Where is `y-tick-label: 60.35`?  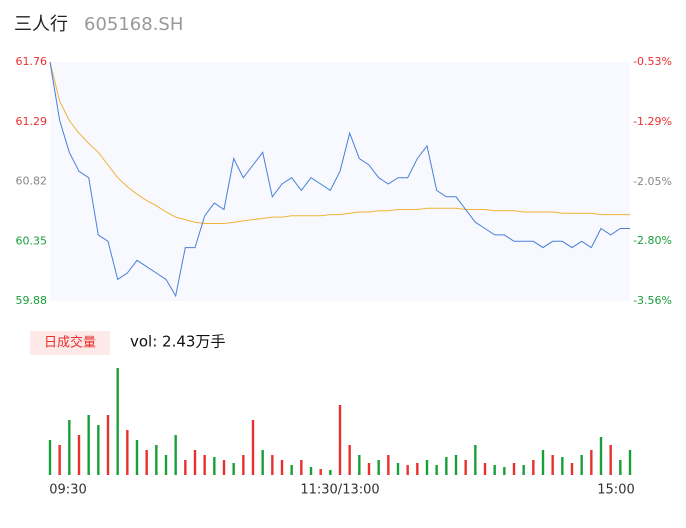 y-tick-label: 60.35 is located at coordinates (32, 240).